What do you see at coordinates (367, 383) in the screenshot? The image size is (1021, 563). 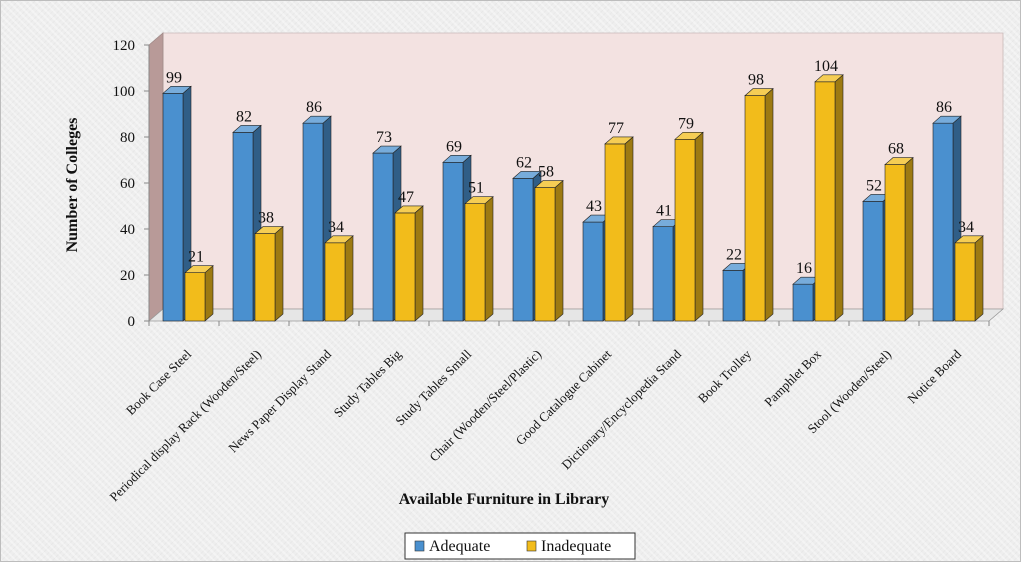 I see `category-label: Study Tables Big` at bounding box center [367, 383].